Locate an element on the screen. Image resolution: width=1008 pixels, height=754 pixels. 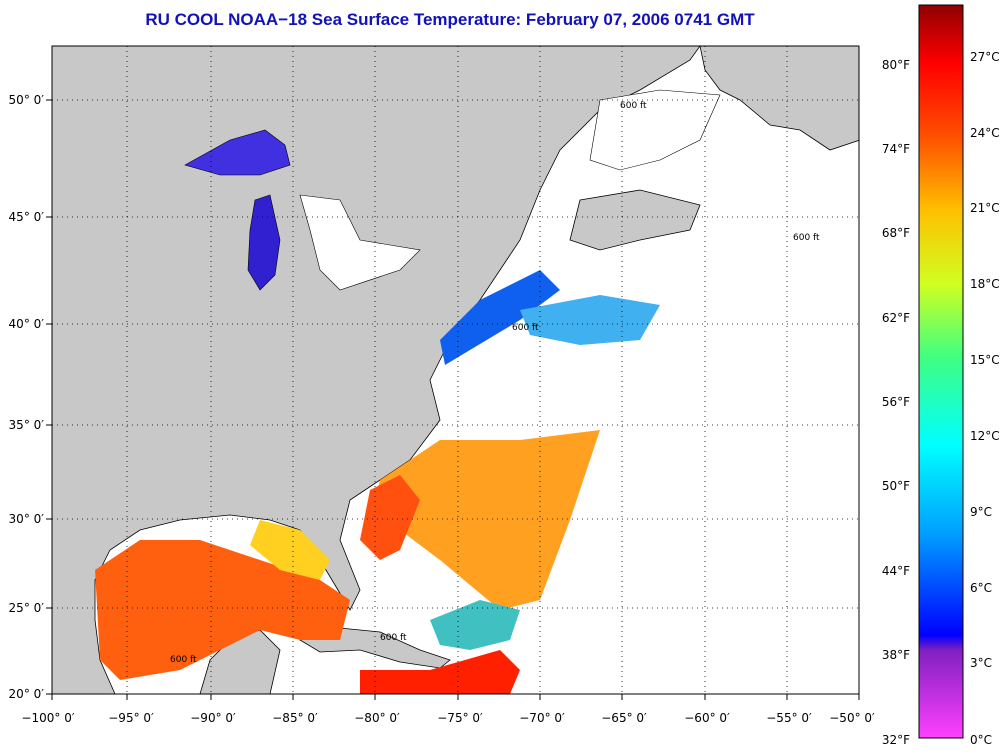
lon-label: −55° 0′ is located at coordinates (789, 718).